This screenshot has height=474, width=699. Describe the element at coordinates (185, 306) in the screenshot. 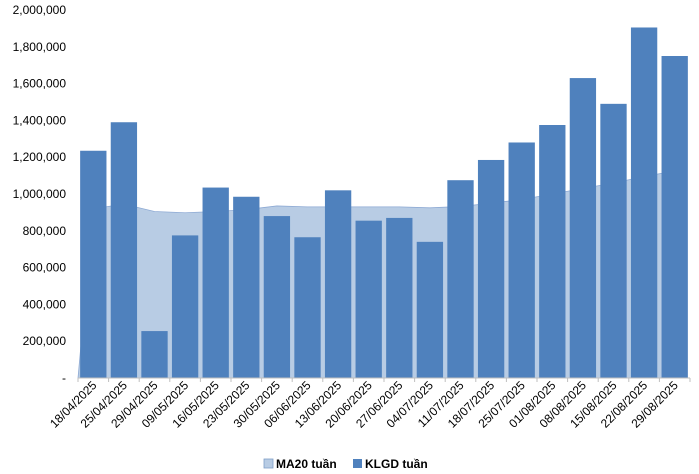

I see `bar-09/05/2025` at that location.